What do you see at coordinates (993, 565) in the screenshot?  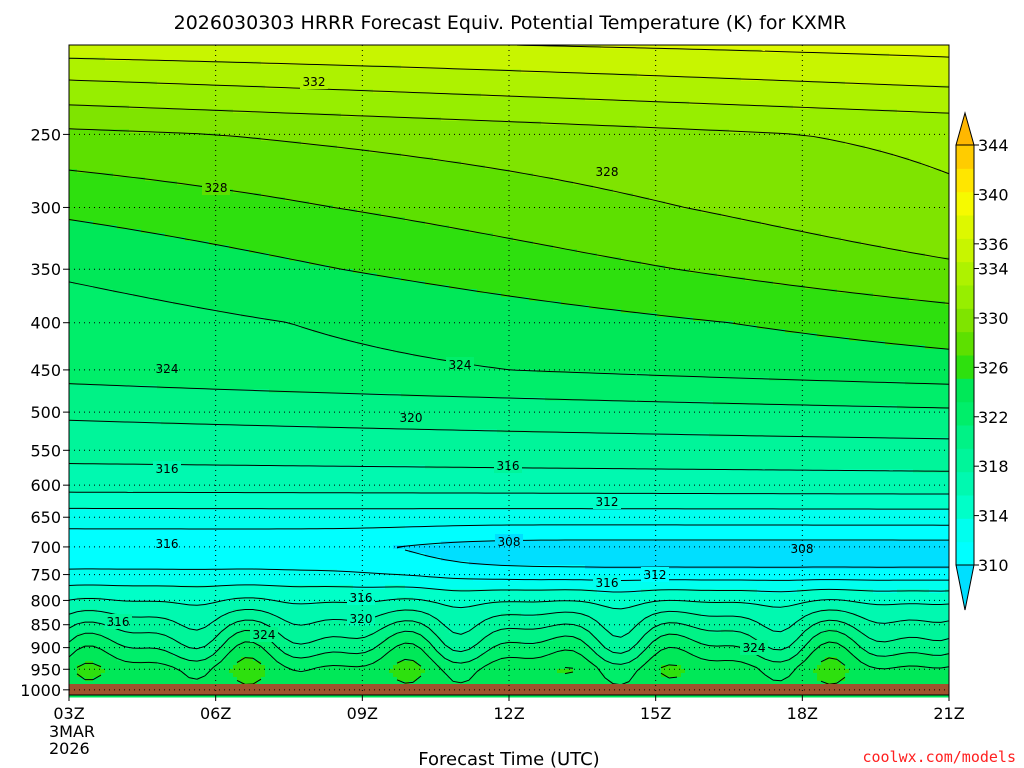 I see `colorbar-tick-label: 310` at bounding box center [993, 565].